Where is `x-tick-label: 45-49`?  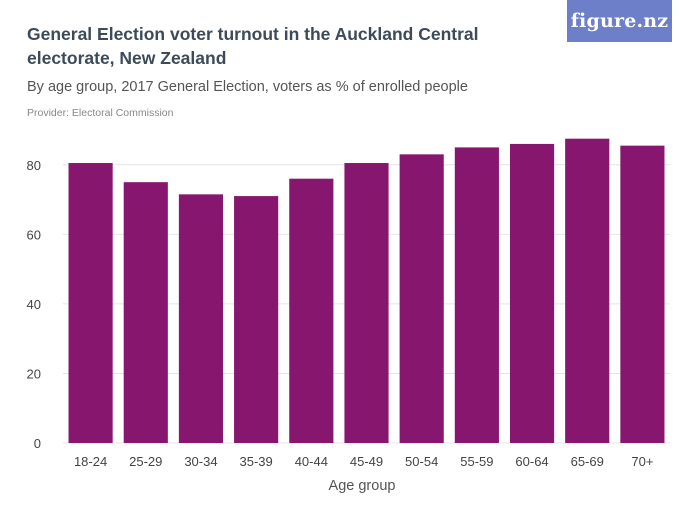 x-tick-label: 45-49 is located at coordinates (366, 461).